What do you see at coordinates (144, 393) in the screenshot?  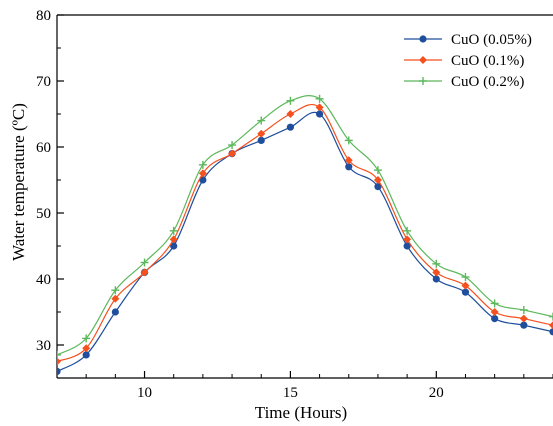 I see `x-tick-label-10: 10` at bounding box center [144, 393].